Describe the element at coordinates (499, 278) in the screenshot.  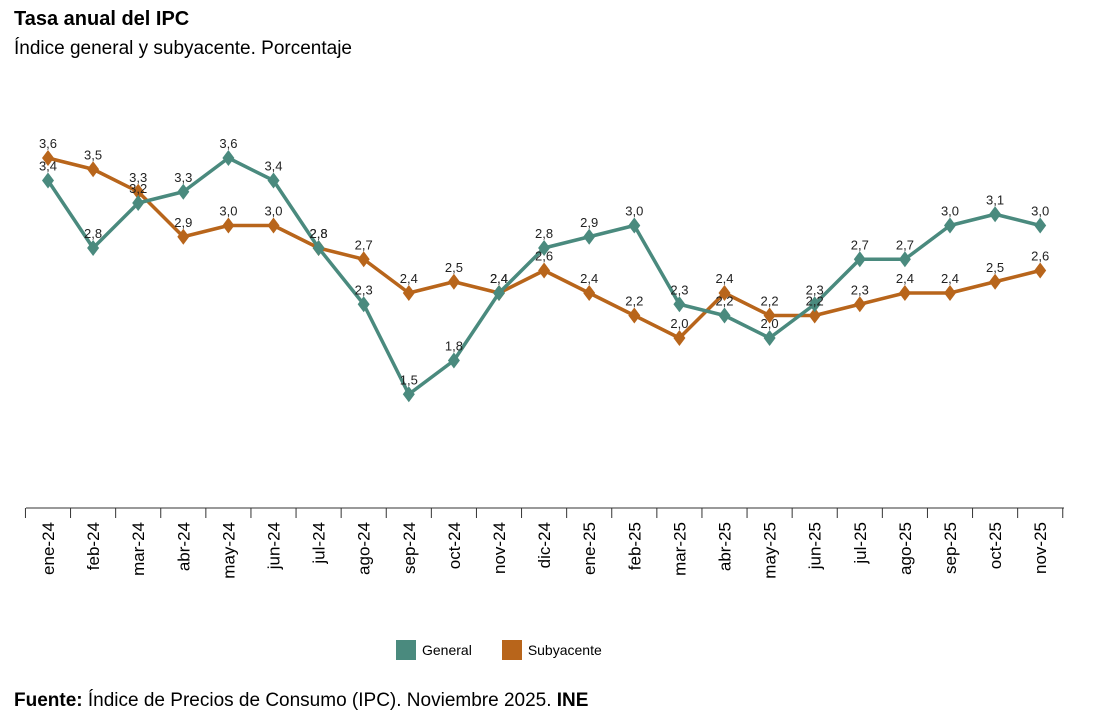
I see `data-label-general: 2,4` at that location.